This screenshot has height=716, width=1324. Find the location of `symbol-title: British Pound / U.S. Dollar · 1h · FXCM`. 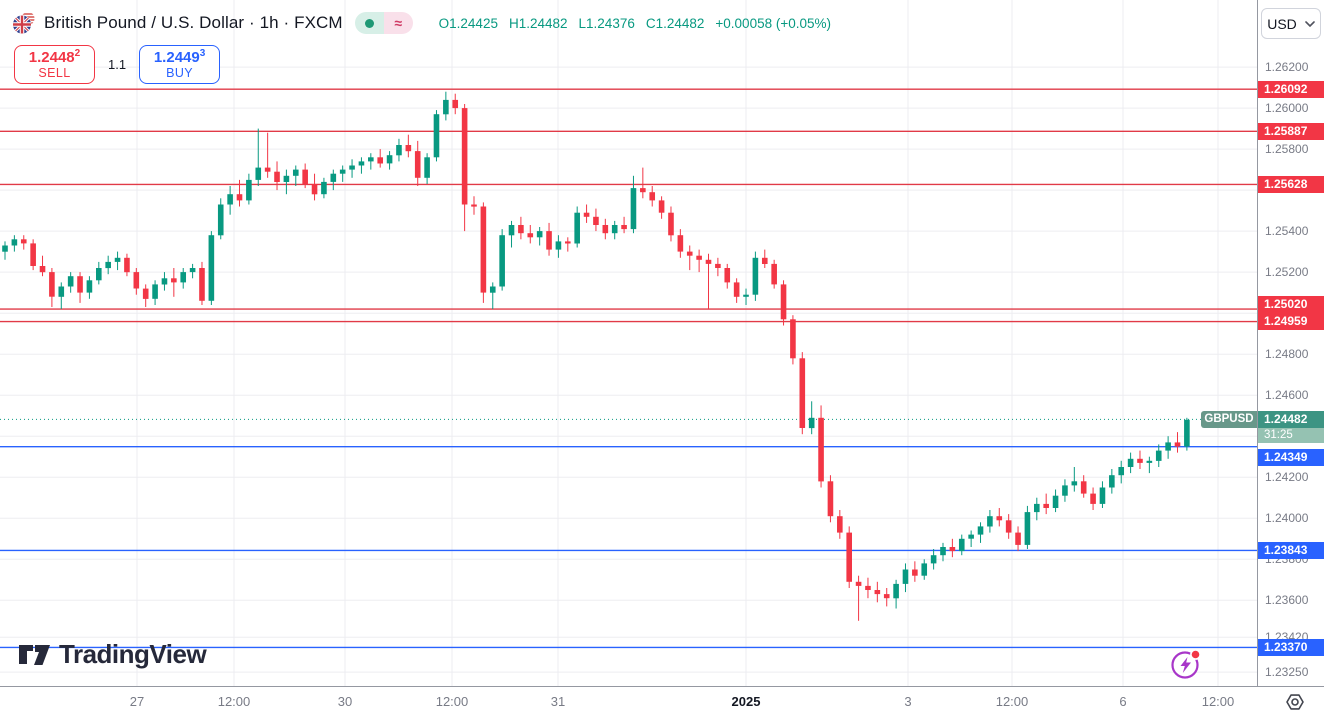

symbol-title: British Pound / U.S. Dollar · 1h · FXCM is located at coordinates (193, 22).